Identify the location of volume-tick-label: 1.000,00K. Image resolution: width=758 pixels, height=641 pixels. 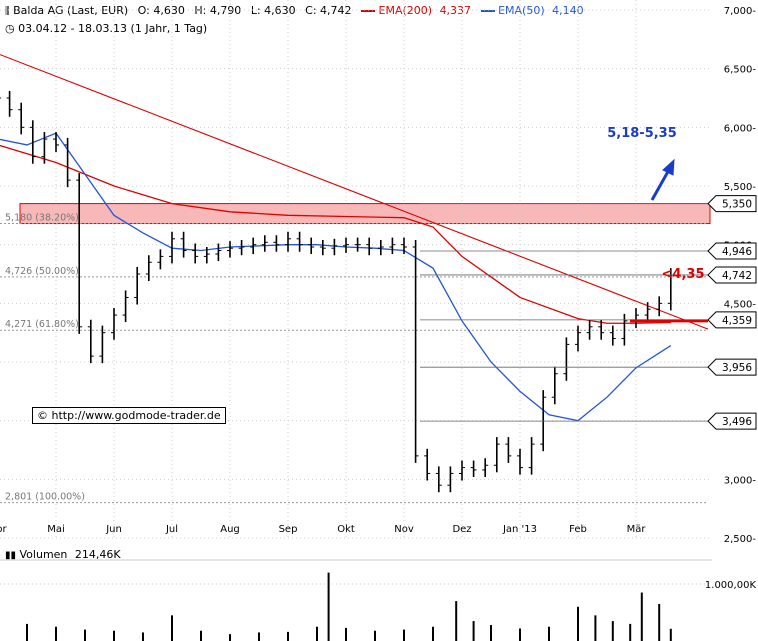
(731, 585).